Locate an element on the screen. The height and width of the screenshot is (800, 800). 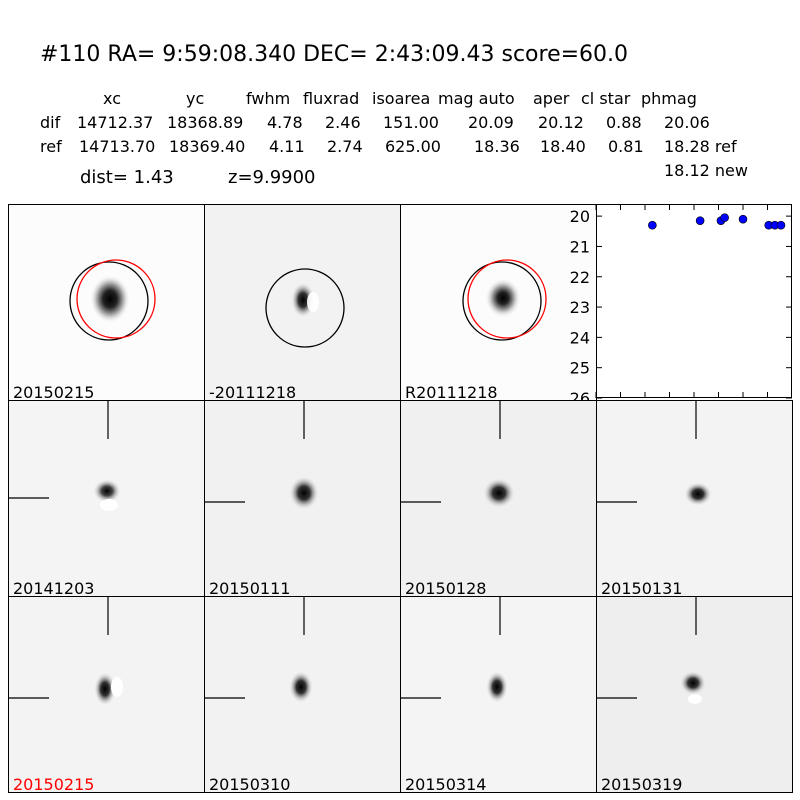
col-header-isoarea: isoarea is located at coordinates (401, 98).